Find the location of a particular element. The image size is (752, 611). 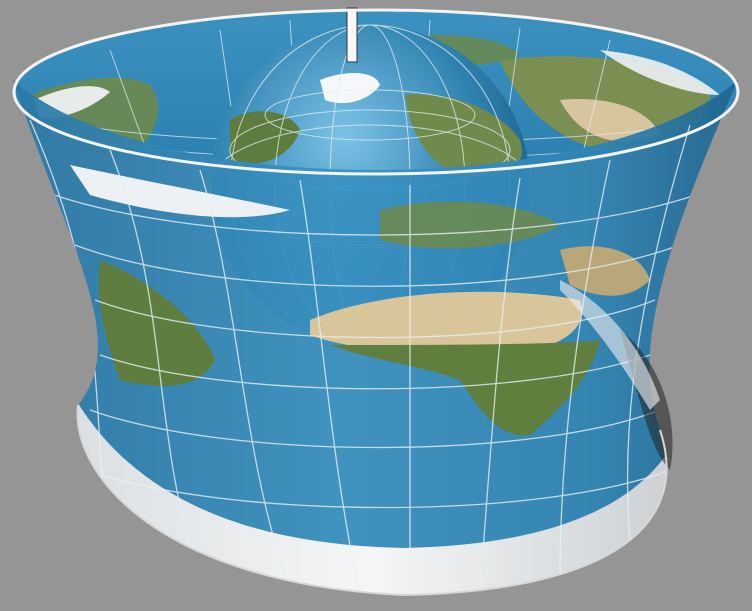

arabia is located at coordinates (605, 271).